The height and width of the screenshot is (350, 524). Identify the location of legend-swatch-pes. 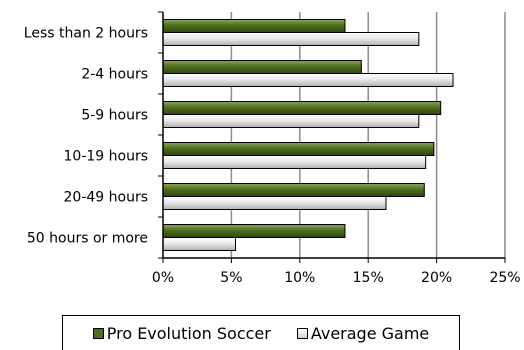
(98, 333).